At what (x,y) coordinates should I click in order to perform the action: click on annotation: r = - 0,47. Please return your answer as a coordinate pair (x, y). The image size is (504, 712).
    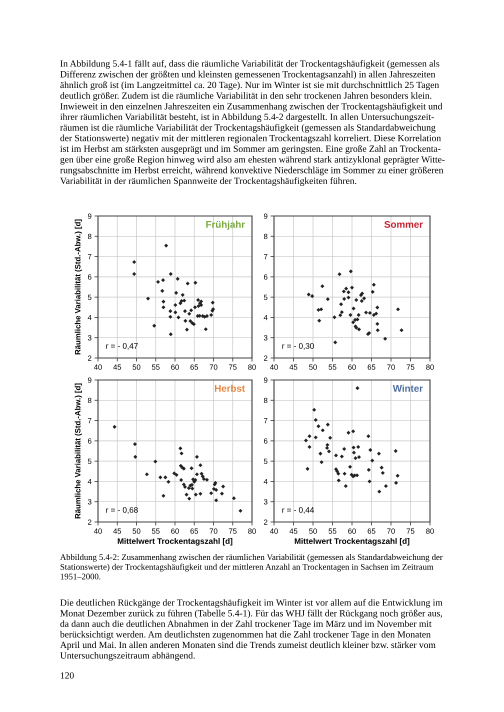
    Looking at the image, I should click on (122, 346).